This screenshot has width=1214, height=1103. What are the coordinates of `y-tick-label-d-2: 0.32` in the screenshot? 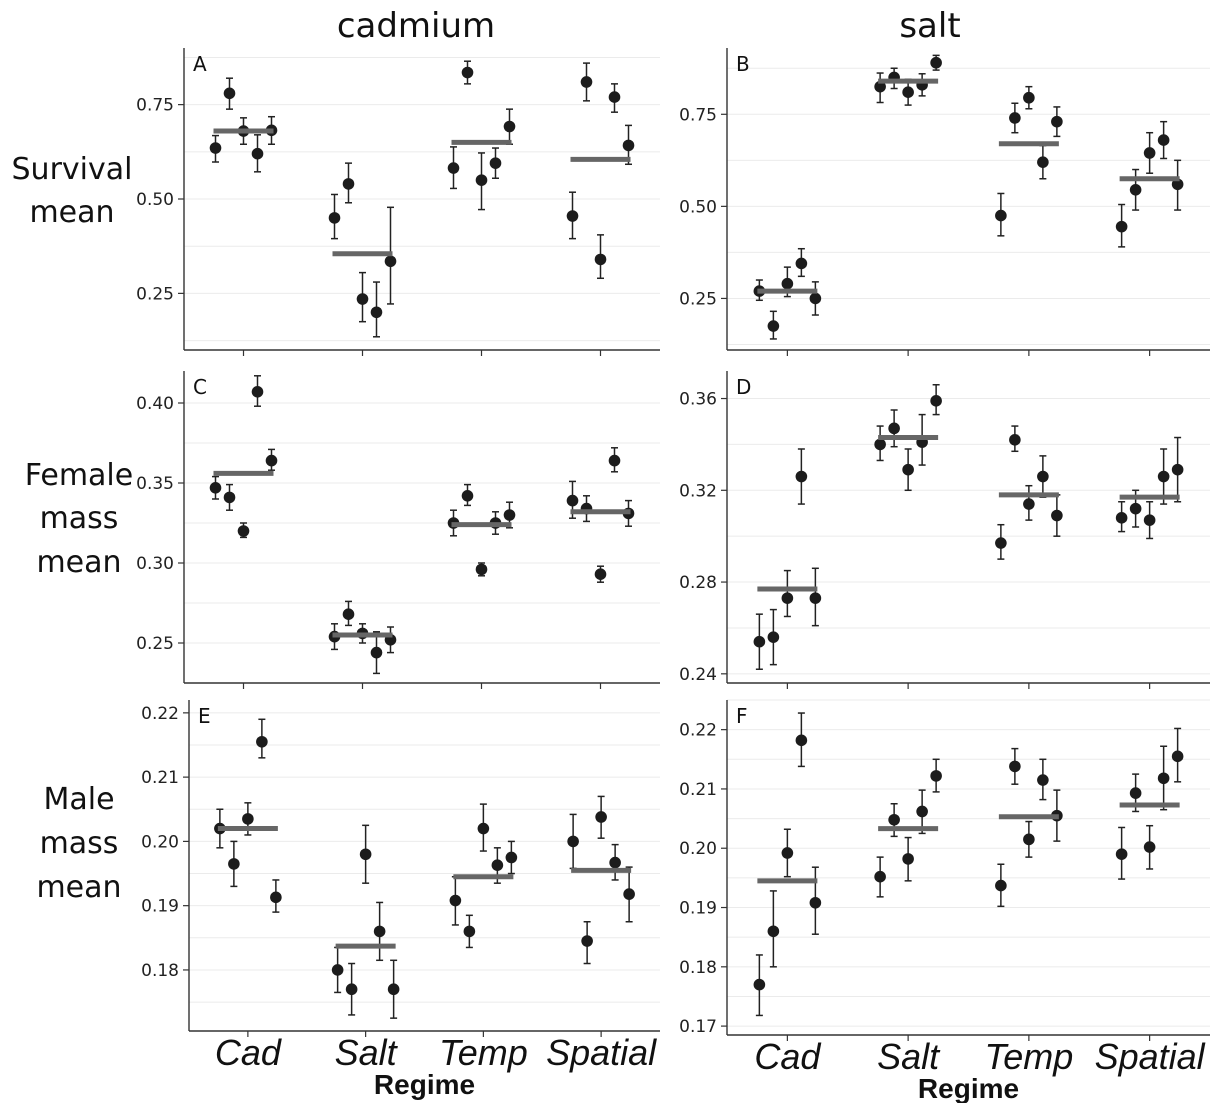 It's located at (698, 491).